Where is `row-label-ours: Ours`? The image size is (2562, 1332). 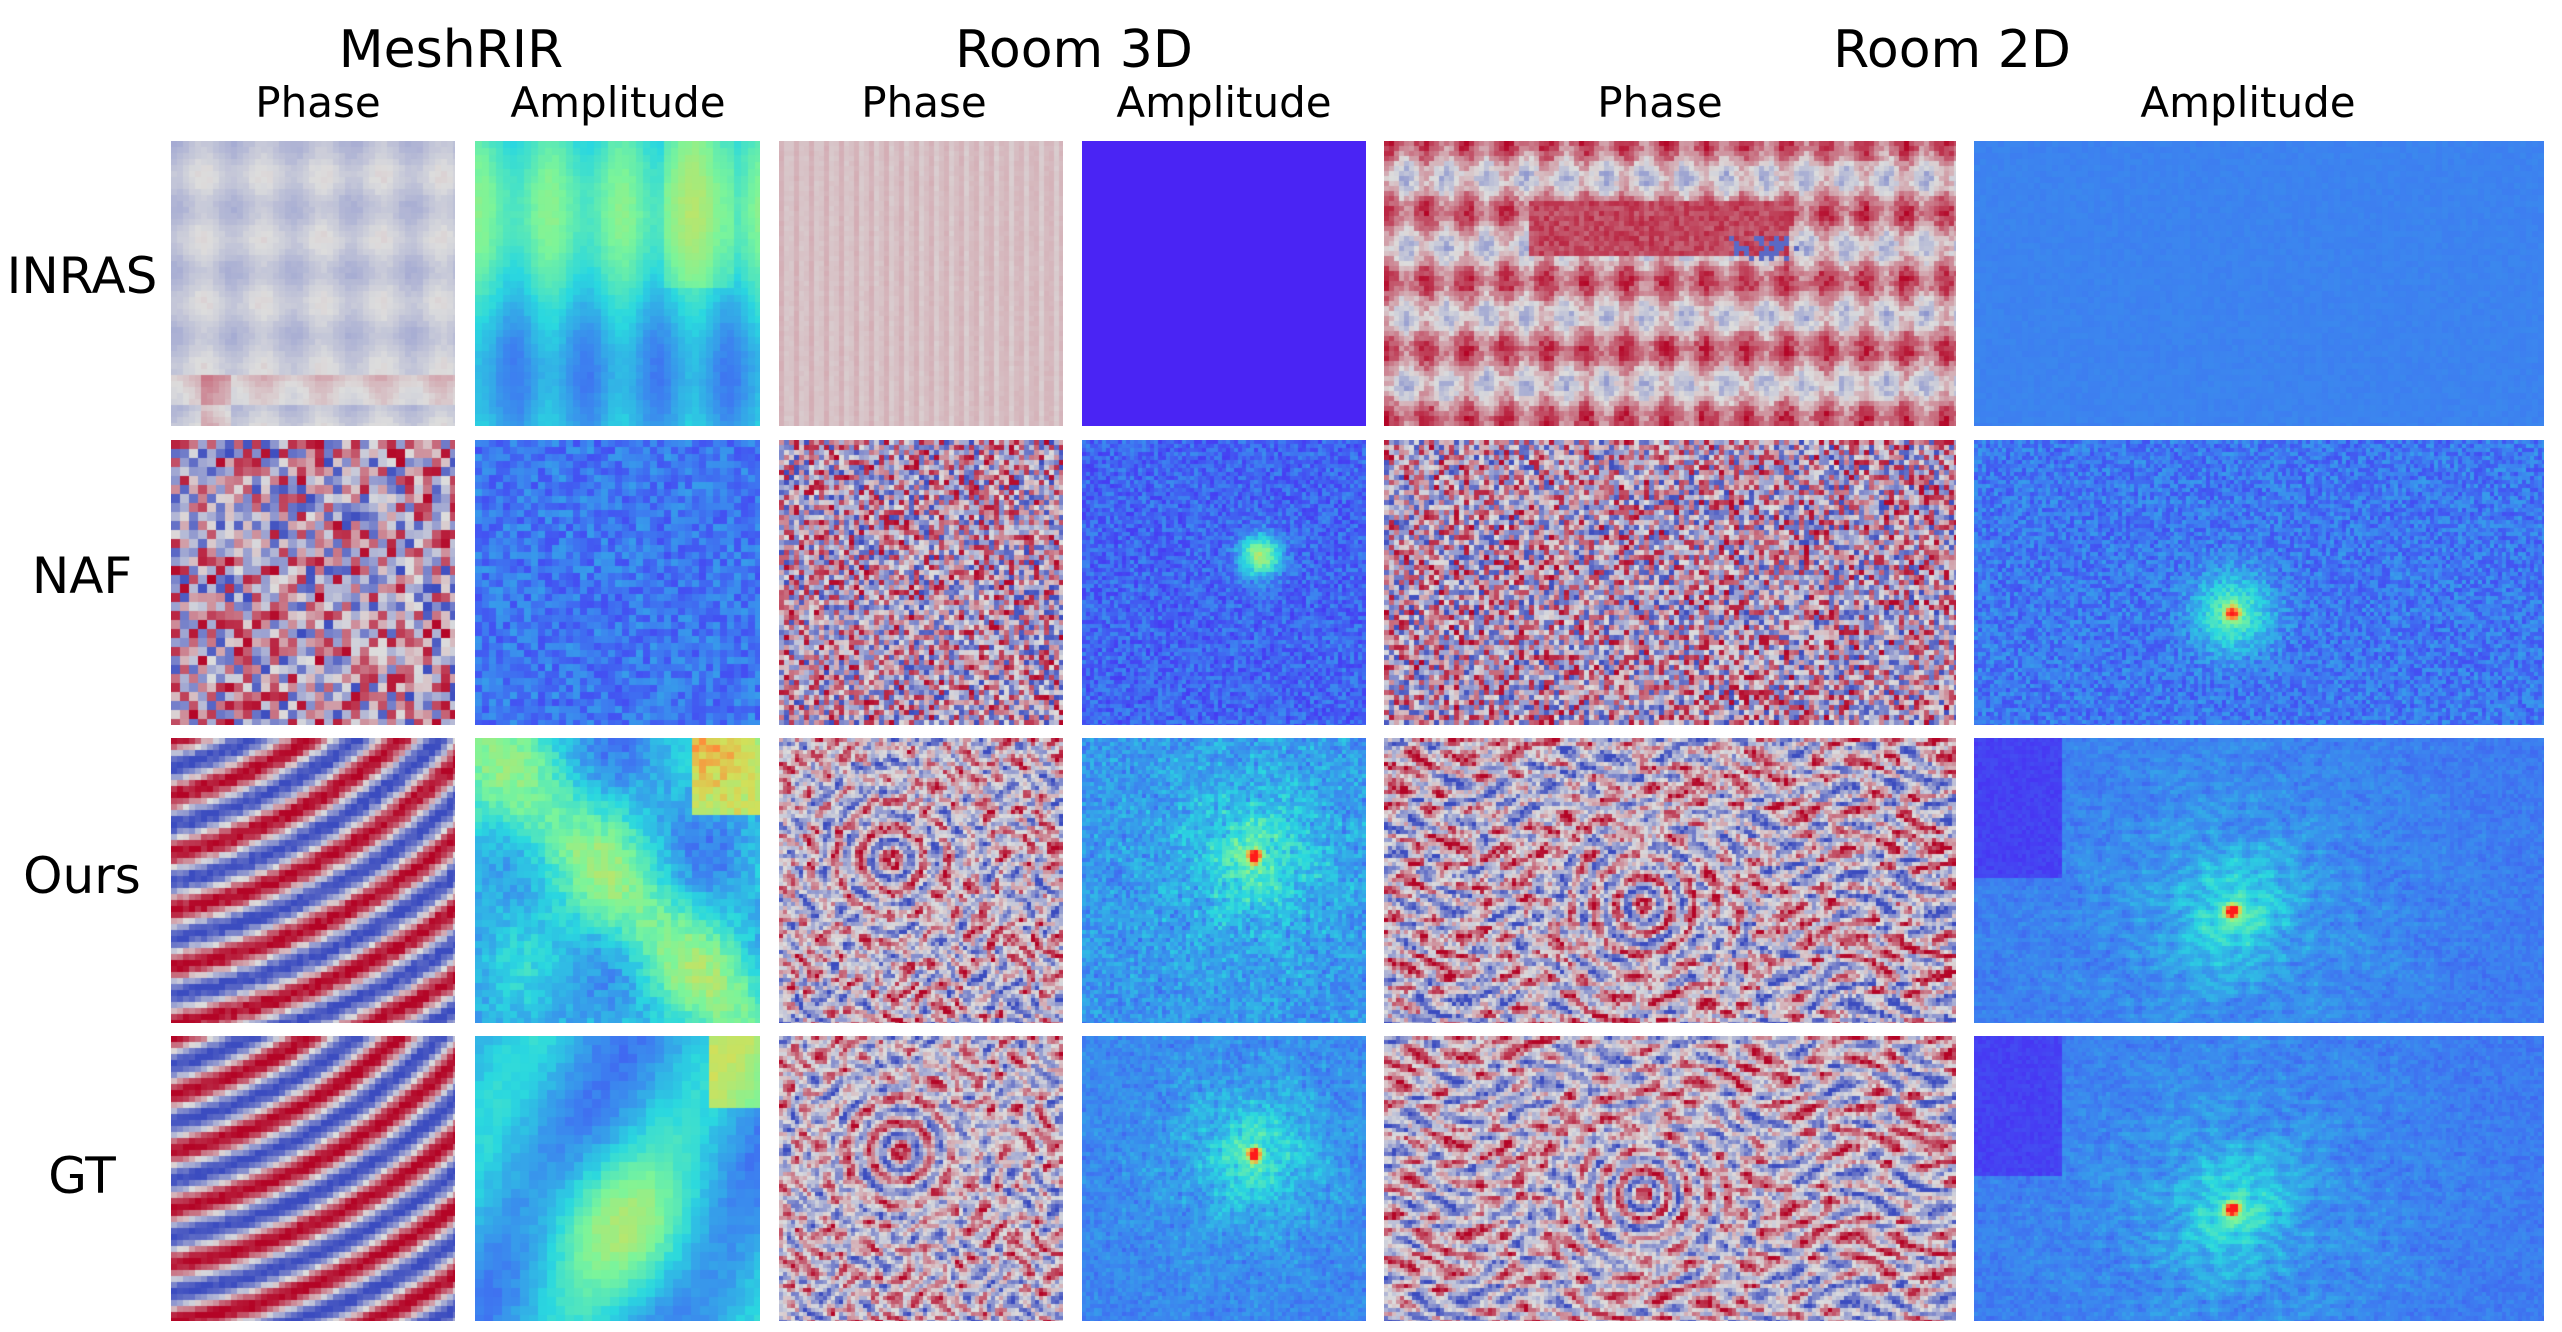 row-label-ours: Ours is located at coordinates (82, 876).